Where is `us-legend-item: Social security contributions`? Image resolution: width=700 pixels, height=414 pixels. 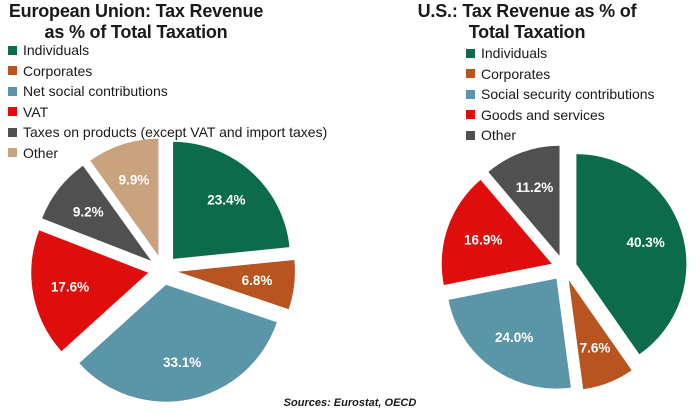 us-legend-item: Social security contributions is located at coordinates (560, 94).